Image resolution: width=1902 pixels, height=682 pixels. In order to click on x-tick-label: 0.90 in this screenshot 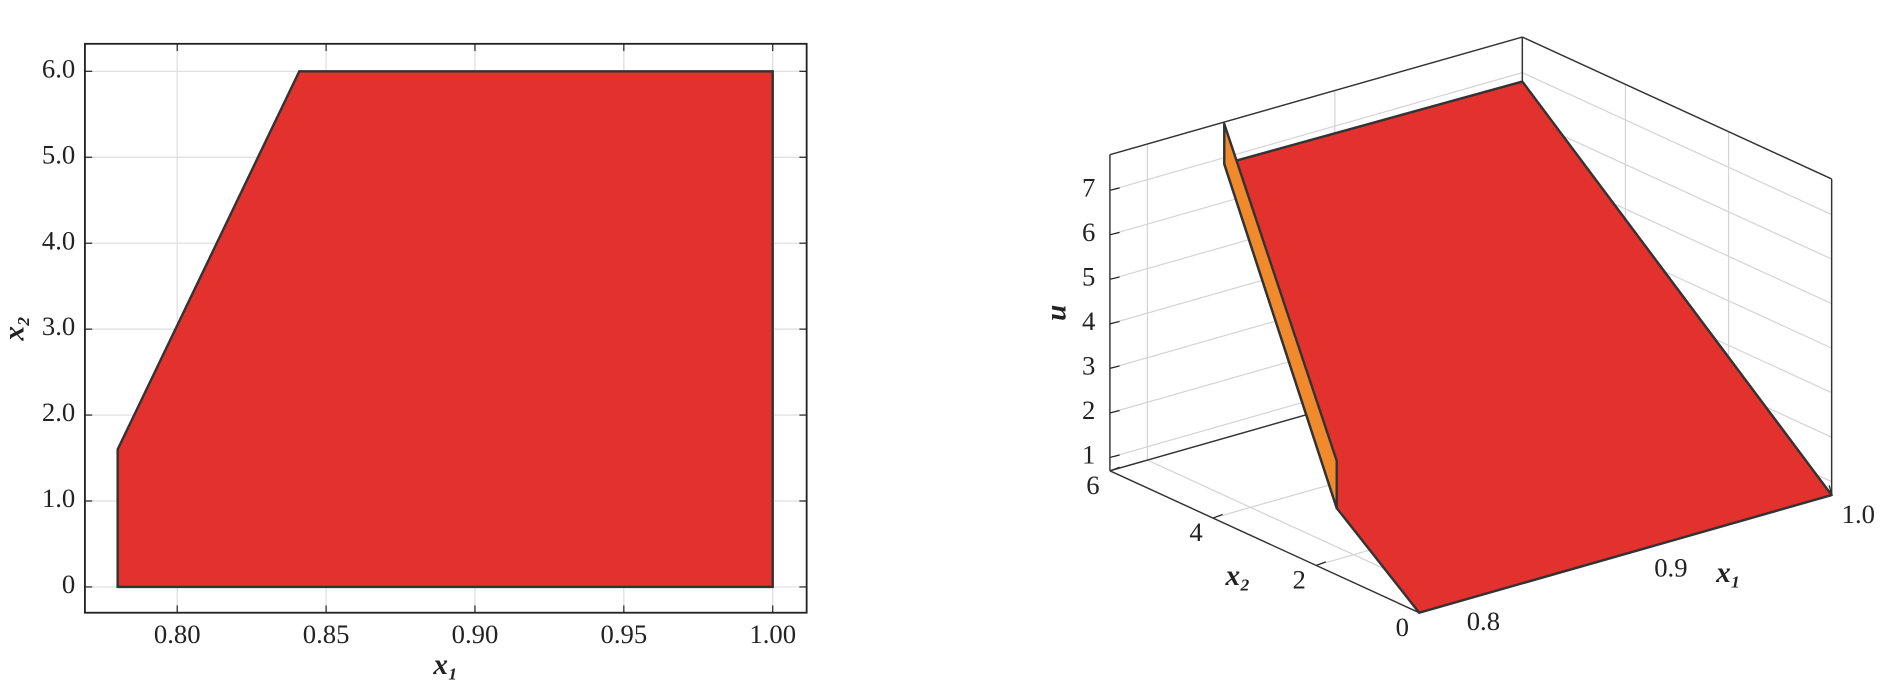, I will do `click(475, 634)`.